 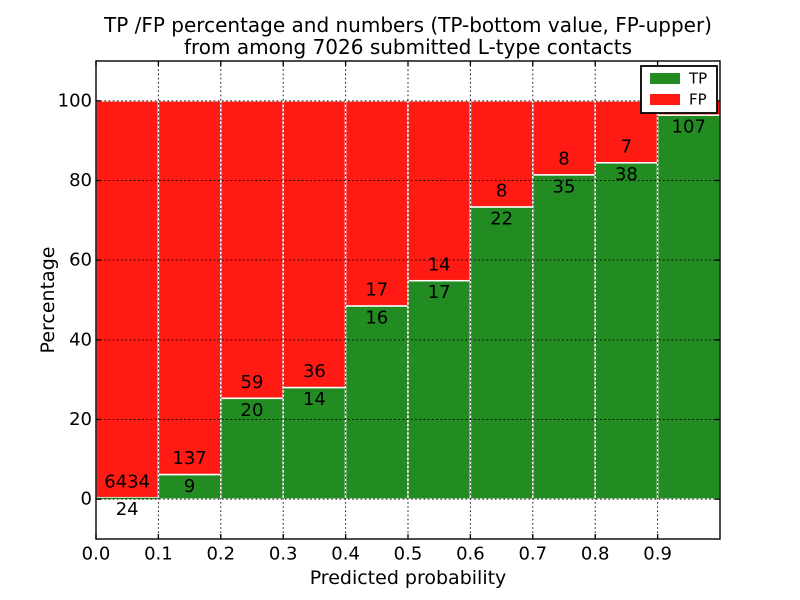 What do you see at coordinates (314, 399) in the screenshot?
I see `tp-count-label: 14` at bounding box center [314, 399].